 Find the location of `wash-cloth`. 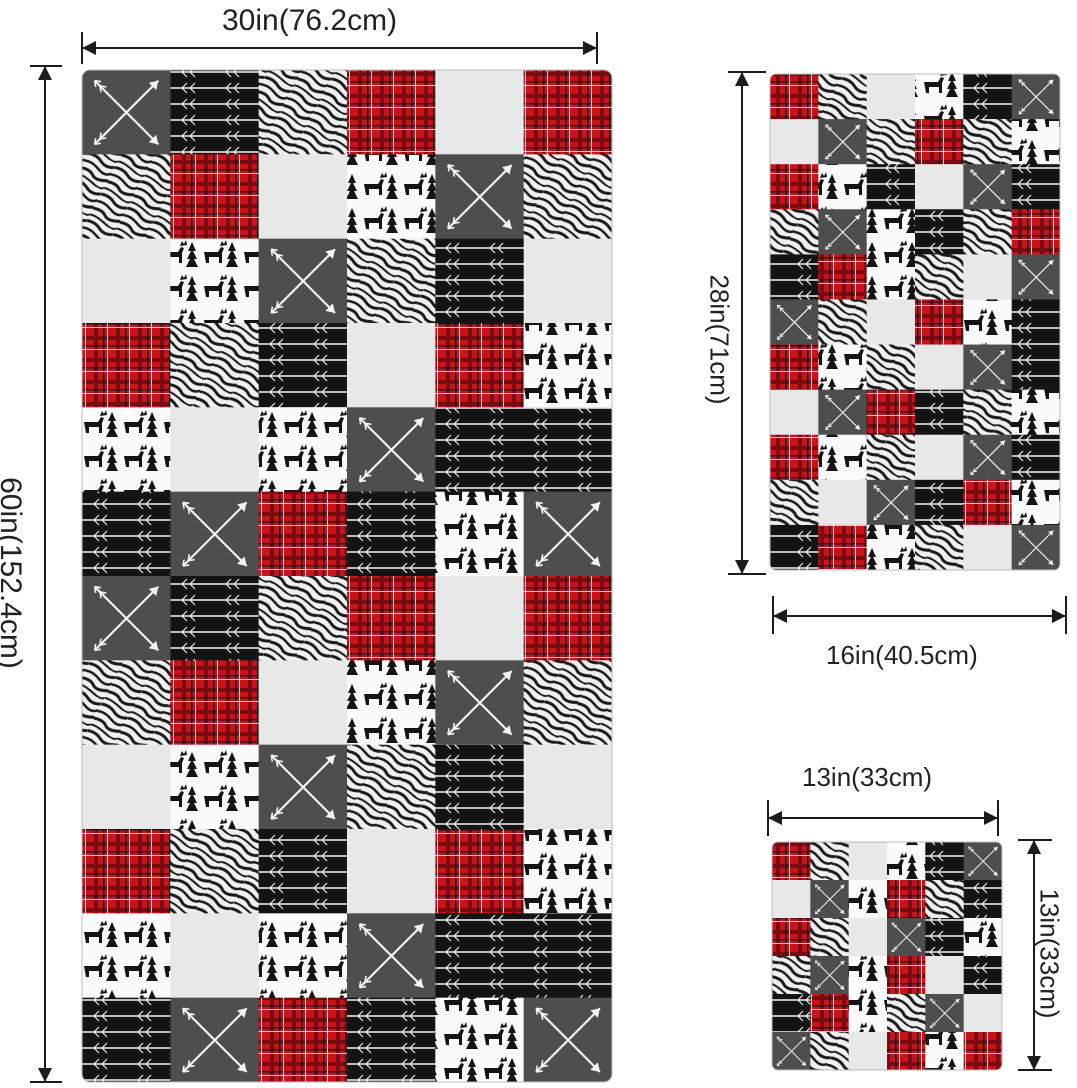

wash-cloth is located at coordinates (887, 956).